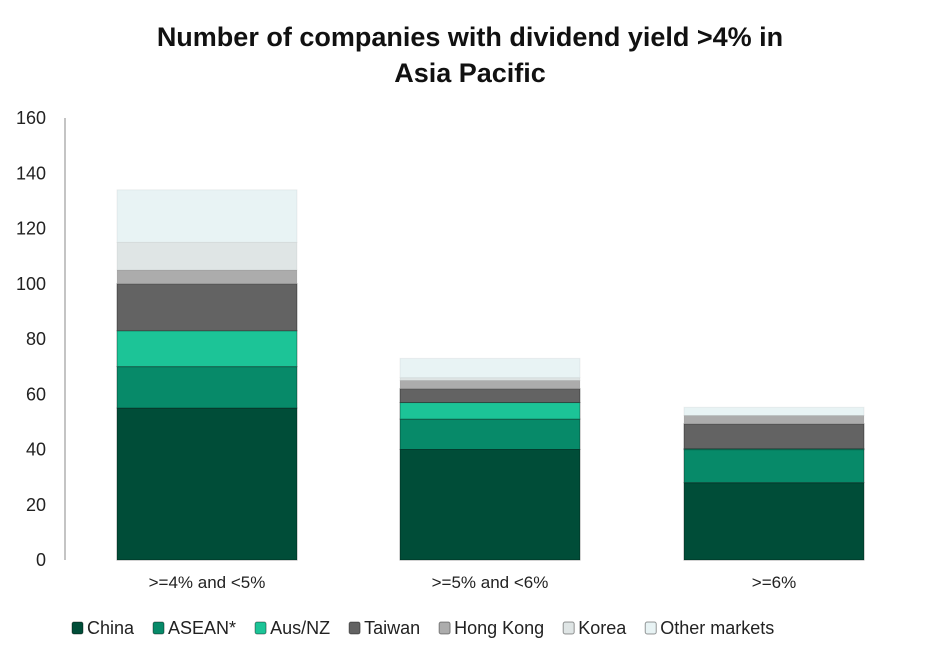 The image size is (940, 660). Describe the element at coordinates (36, 450) in the screenshot. I see `y-tick-label: 40` at that location.